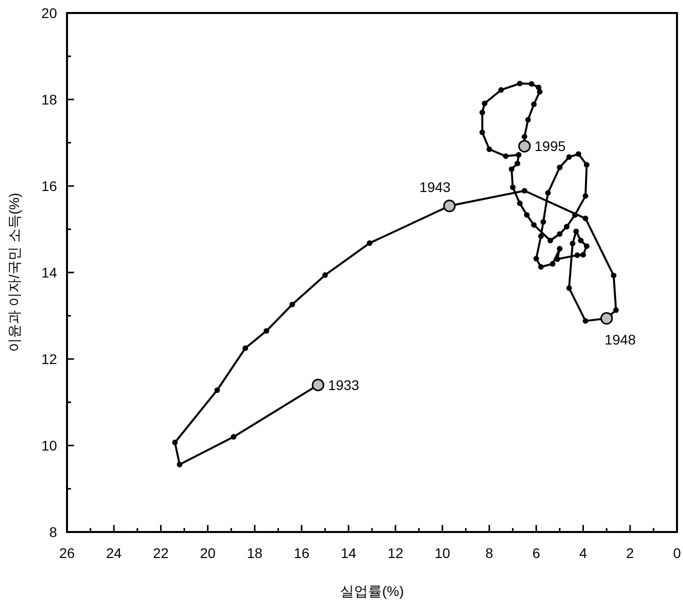  Describe the element at coordinates (344, 384) in the screenshot. I see `annotation: 1933` at that location.